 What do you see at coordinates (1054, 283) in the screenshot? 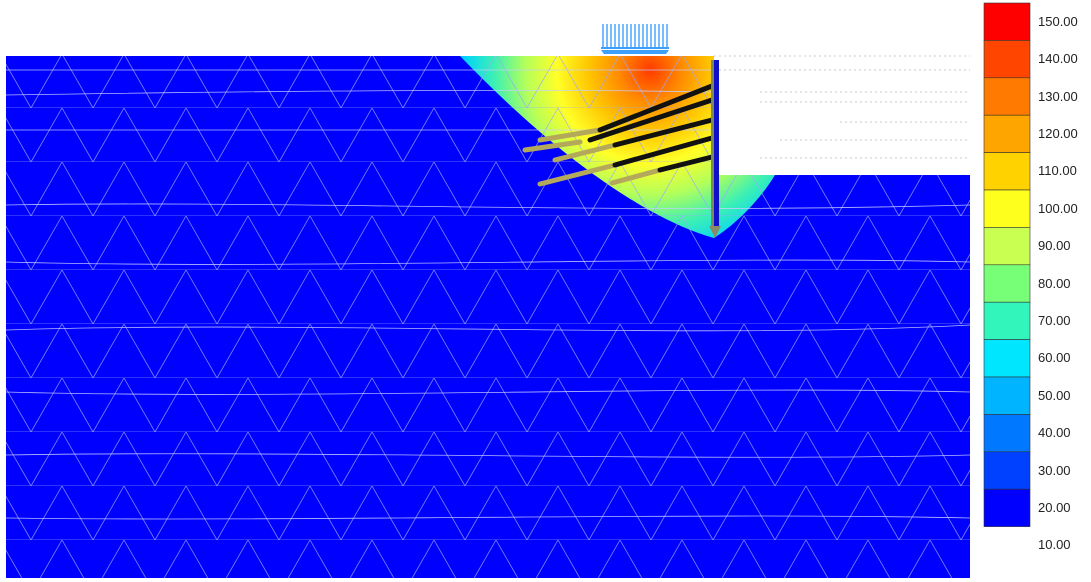
I see `legend-label: 80.00` at bounding box center [1054, 283].